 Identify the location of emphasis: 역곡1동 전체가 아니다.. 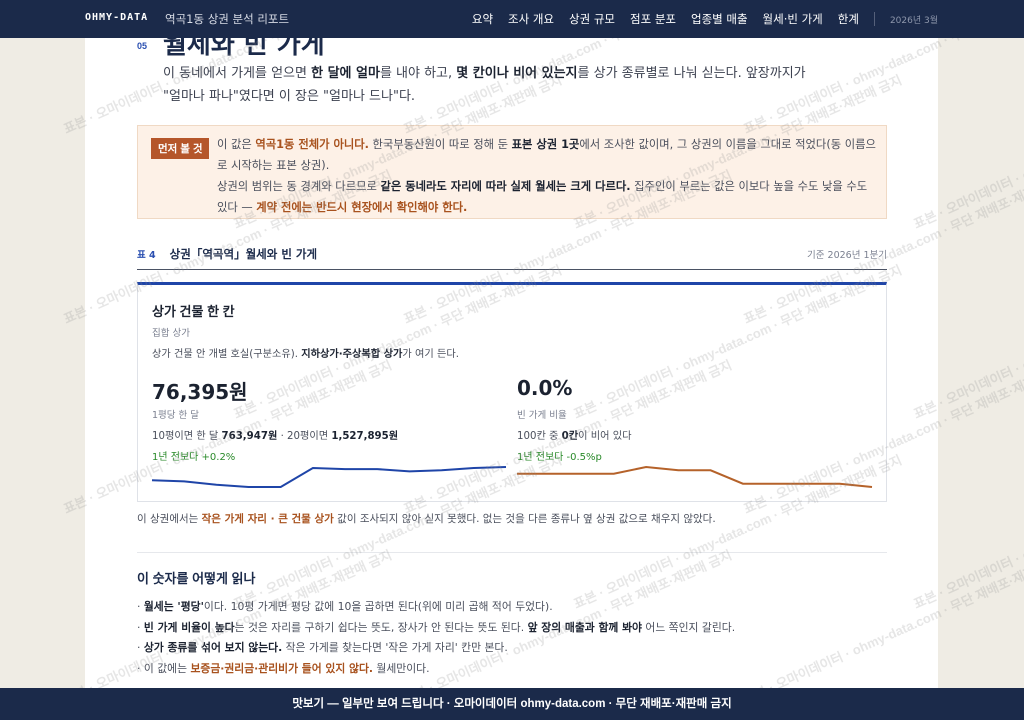
(312, 144).